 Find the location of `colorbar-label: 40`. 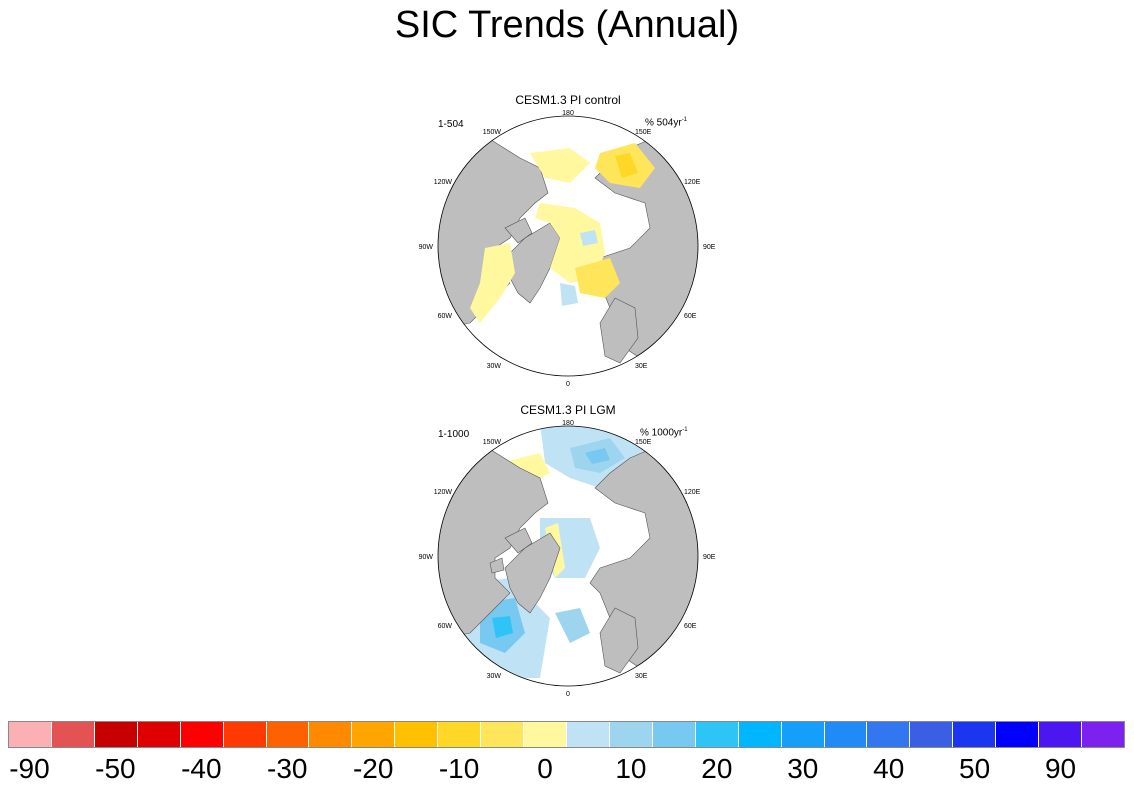

colorbar-label: 40 is located at coordinates (889, 768).